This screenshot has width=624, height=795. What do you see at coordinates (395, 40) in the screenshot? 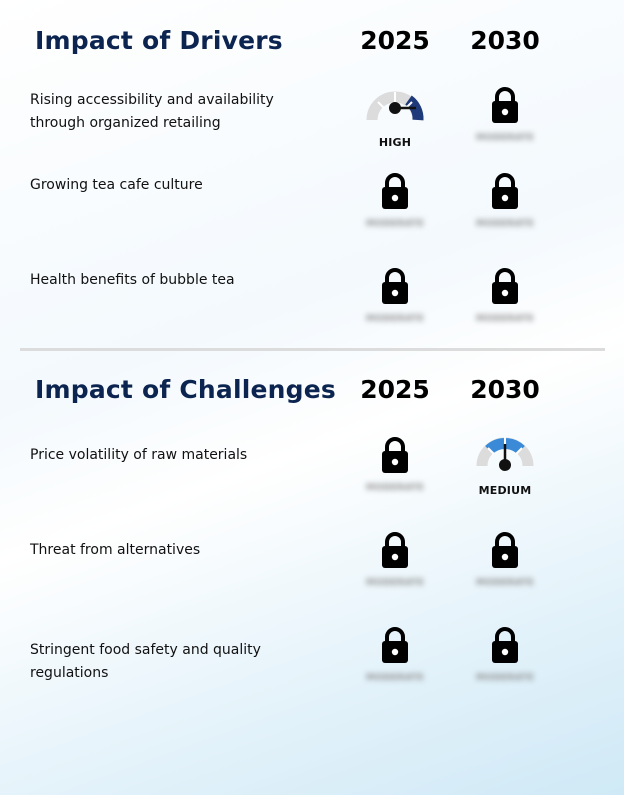
I see `drivers-year-2025-header: 2025` at bounding box center [395, 40].